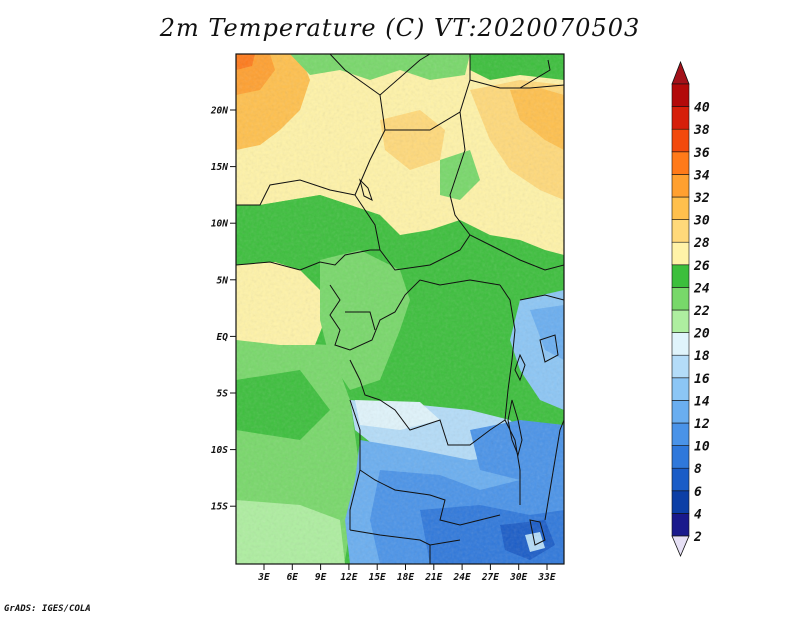 The image size is (800, 618). Describe the element at coordinates (223, 309) in the screenshot. I see `latitude-axis: 20N 15N 10N 5N EQ 5S 10S 15S` at that location.